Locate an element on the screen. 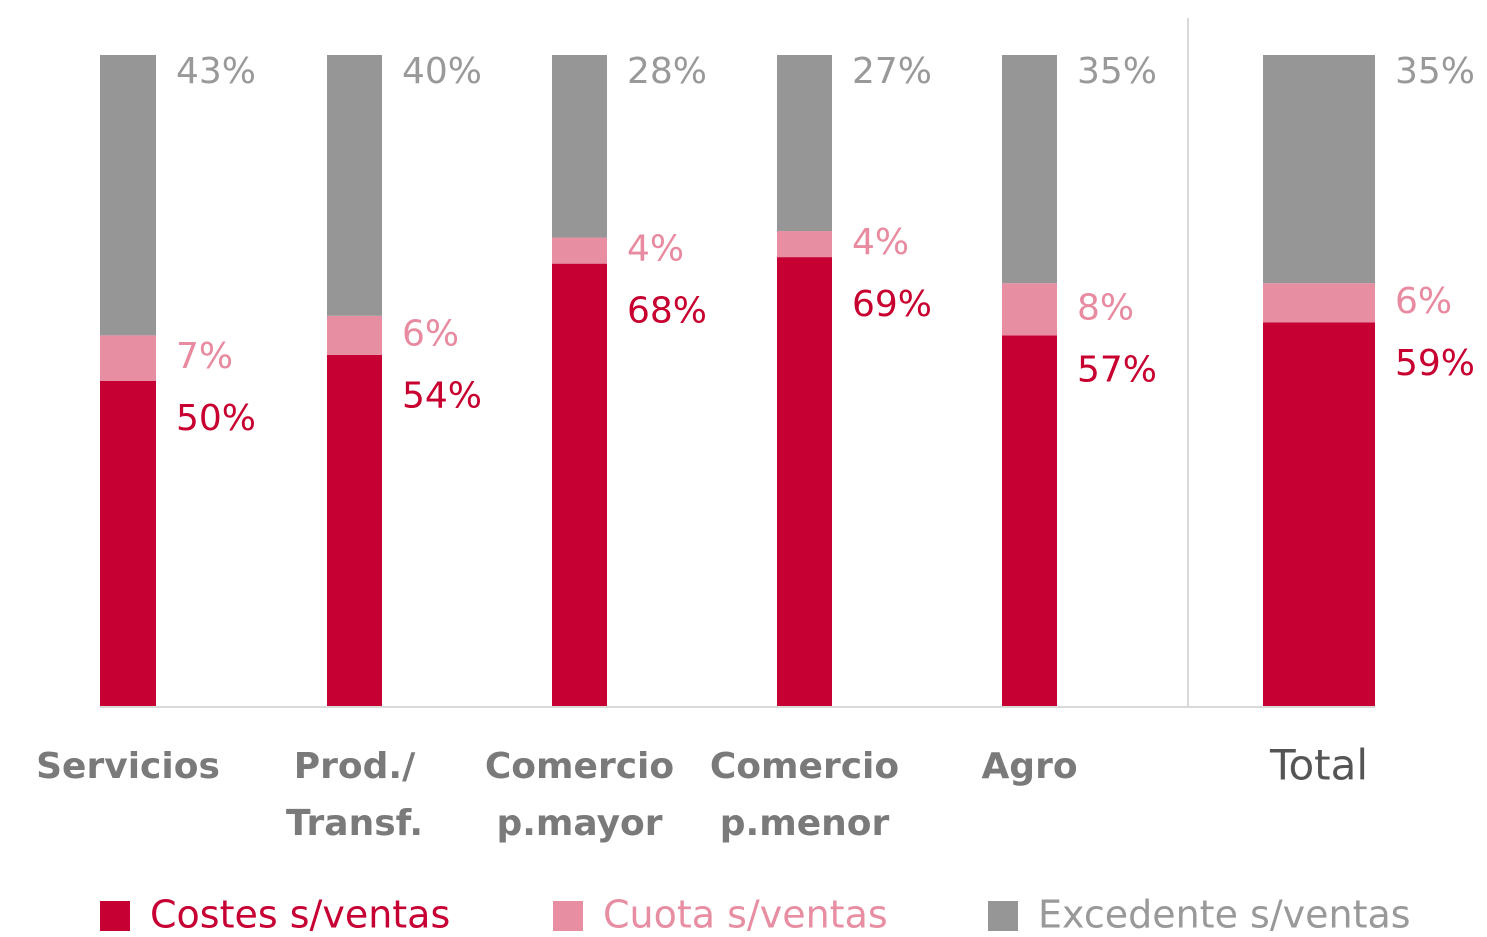  x-tick-label: Prod./ is located at coordinates (355, 766).